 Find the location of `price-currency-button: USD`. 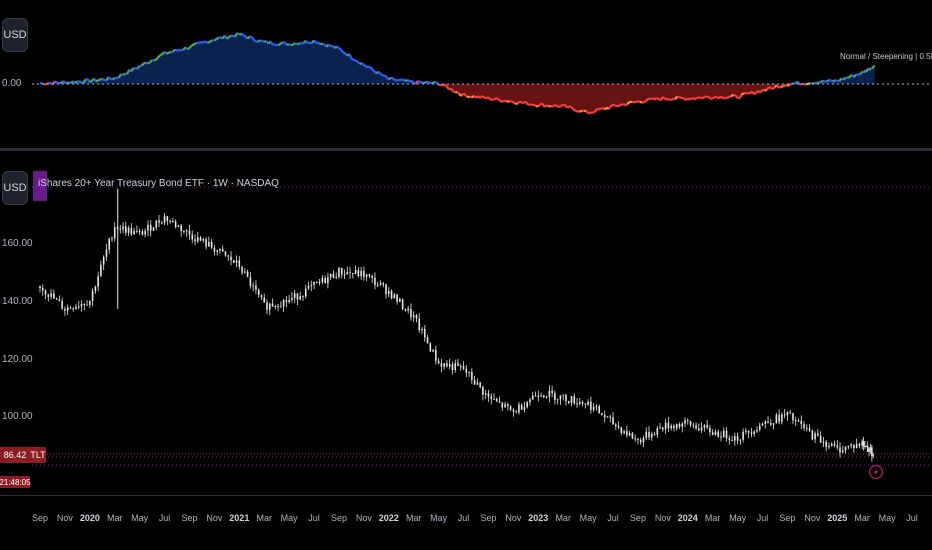

price-currency-button: USD is located at coordinates (15, 188).